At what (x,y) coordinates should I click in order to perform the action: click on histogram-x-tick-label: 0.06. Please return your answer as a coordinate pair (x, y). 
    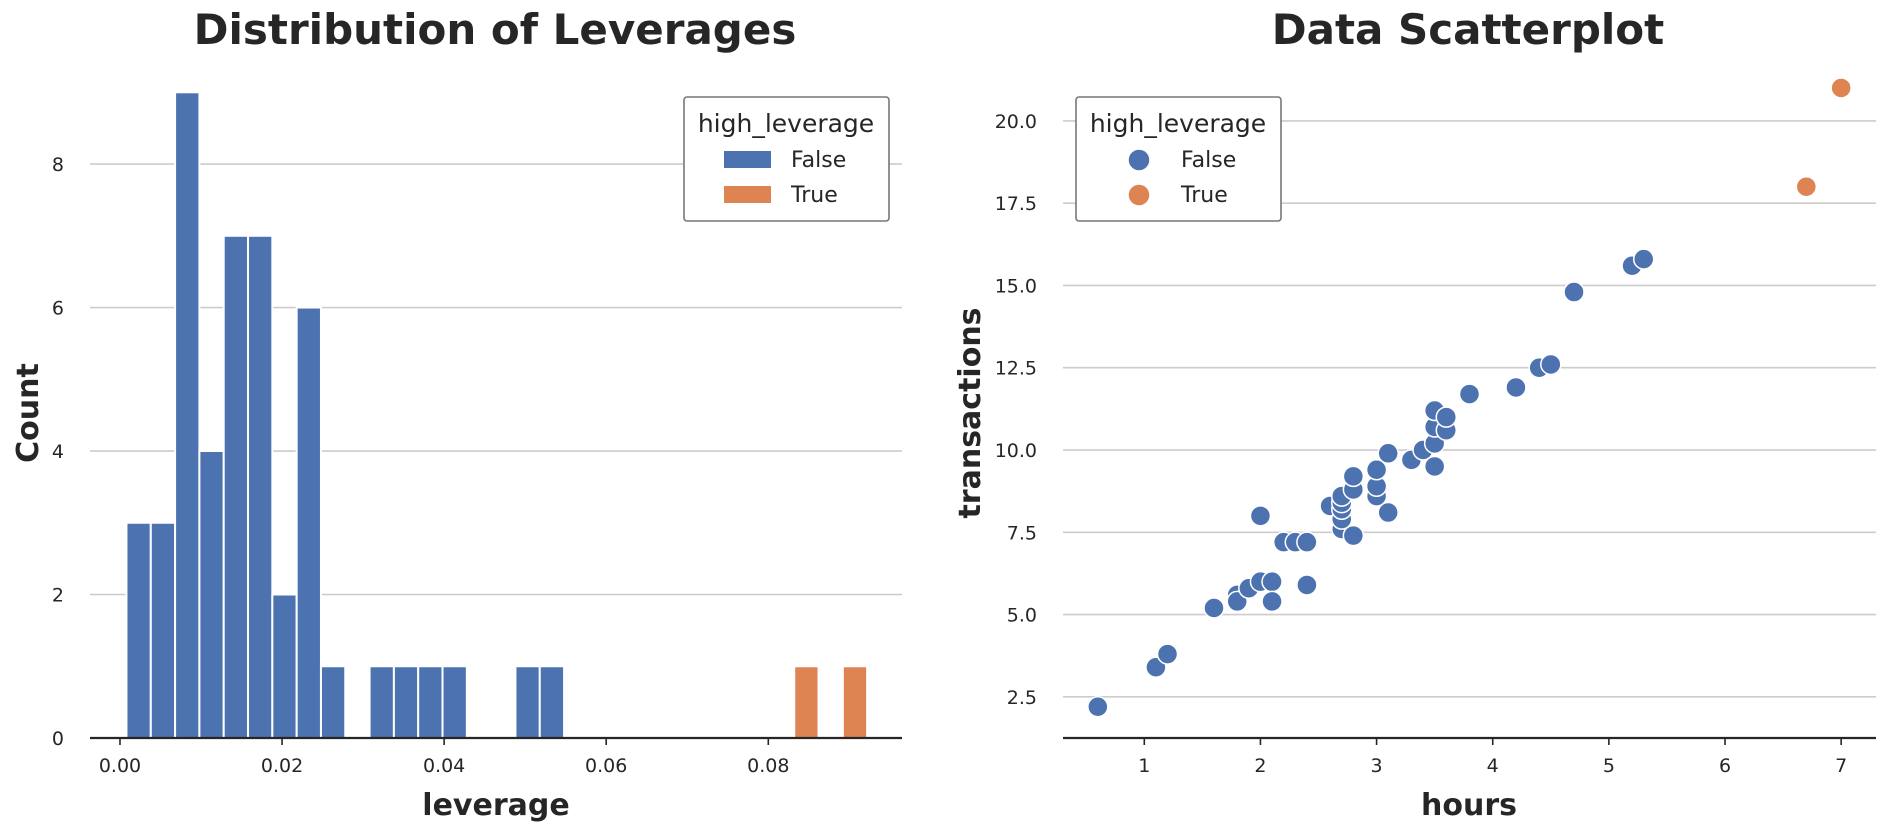
    Looking at the image, I should click on (606, 766).